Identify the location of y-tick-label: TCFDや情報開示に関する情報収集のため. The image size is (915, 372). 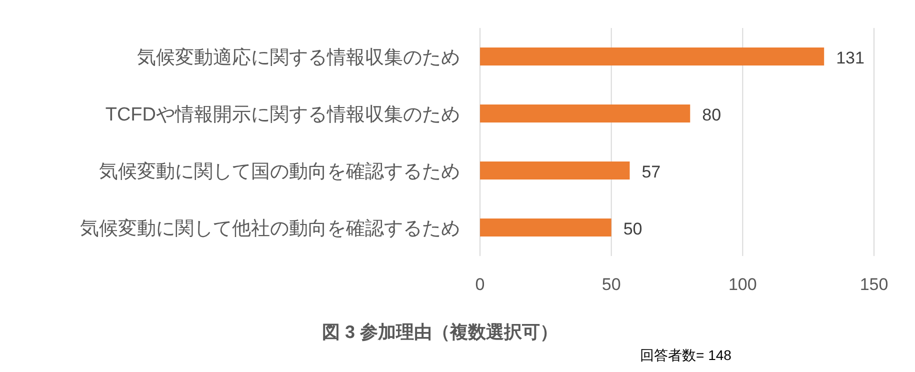
(282, 115).